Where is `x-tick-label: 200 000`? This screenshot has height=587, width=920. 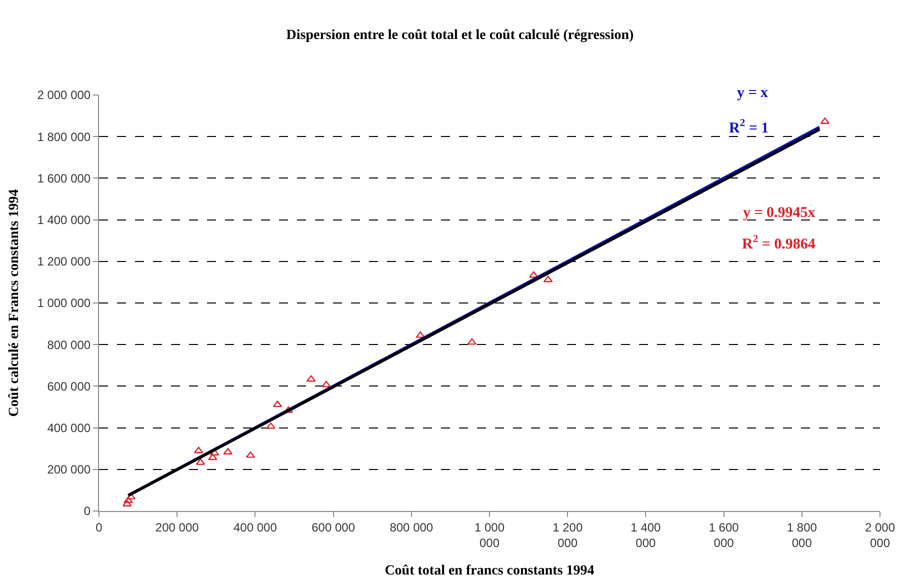 x-tick-label: 200 000 is located at coordinates (177, 527).